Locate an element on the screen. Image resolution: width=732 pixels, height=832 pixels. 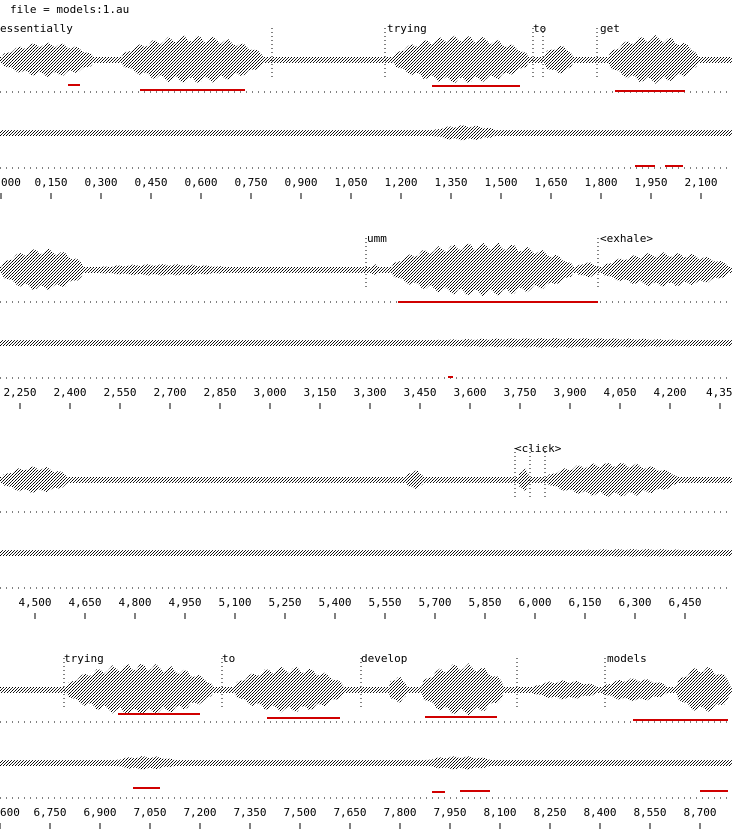
tick-label: 0,750 is located at coordinates (250, 182).